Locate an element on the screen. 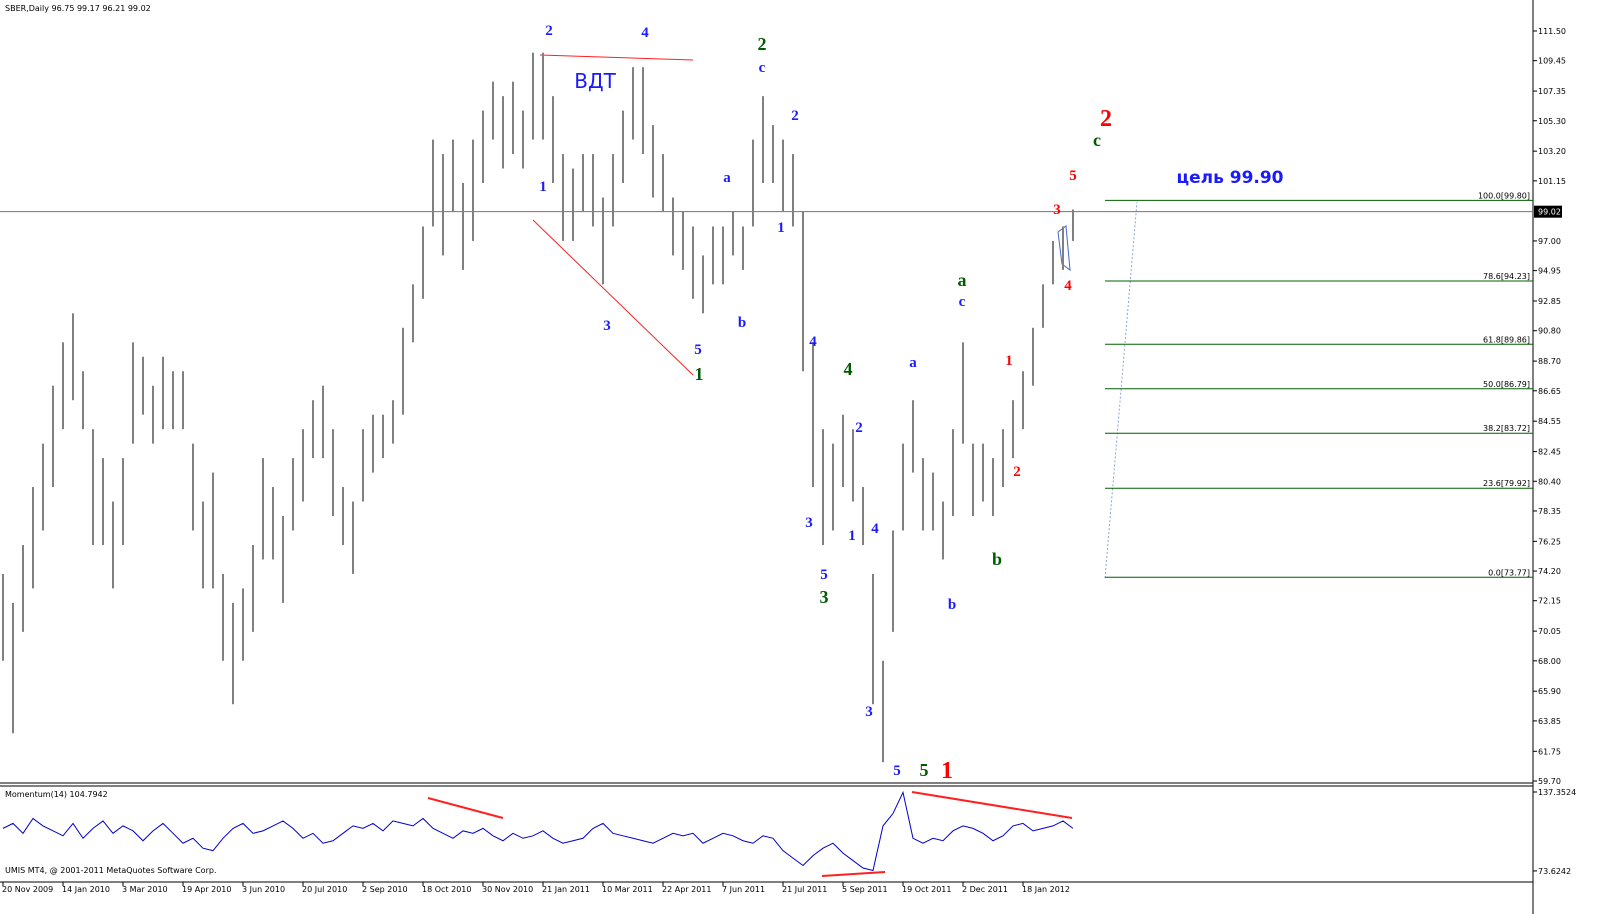 The height and width of the screenshot is (914, 1600). y-tick-label: 94.95 is located at coordinates (1549, 271).